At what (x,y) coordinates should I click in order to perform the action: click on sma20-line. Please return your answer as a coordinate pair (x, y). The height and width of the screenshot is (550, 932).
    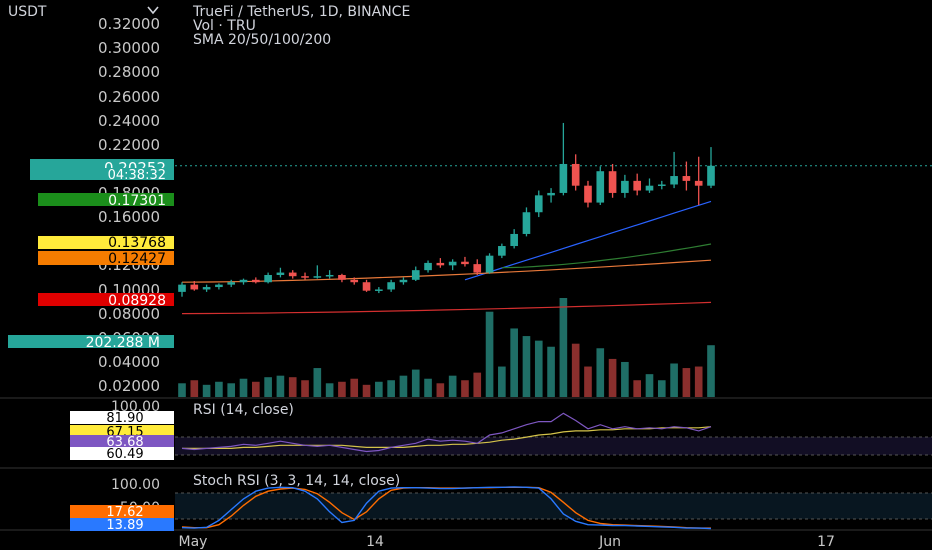
    Looking at the image, I should click on (588, 240).